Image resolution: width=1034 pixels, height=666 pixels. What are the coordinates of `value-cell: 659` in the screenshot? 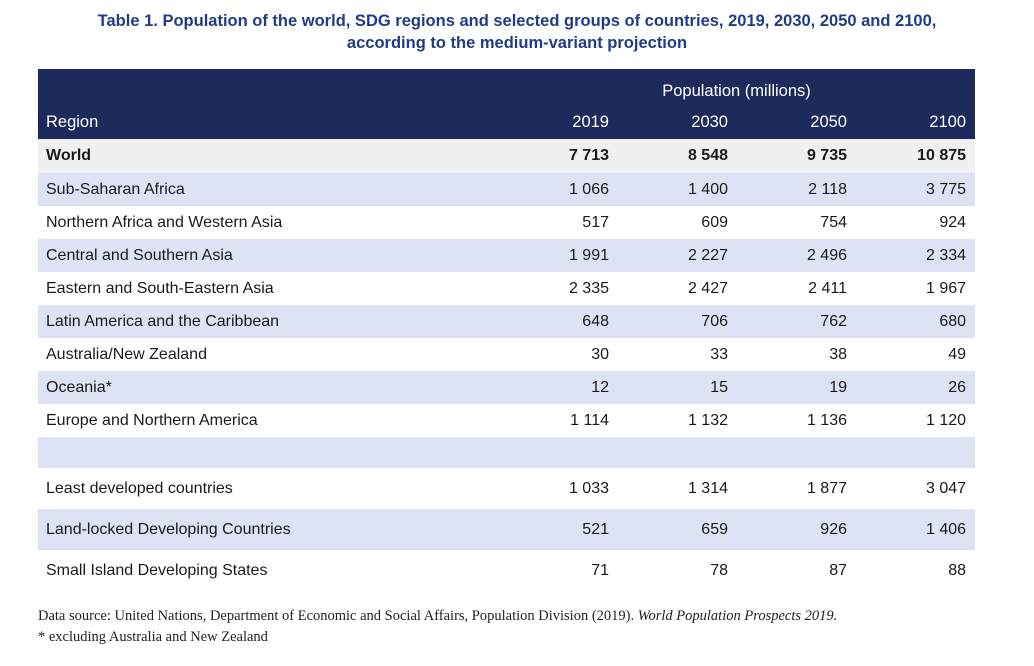 It's located at (676, 529).